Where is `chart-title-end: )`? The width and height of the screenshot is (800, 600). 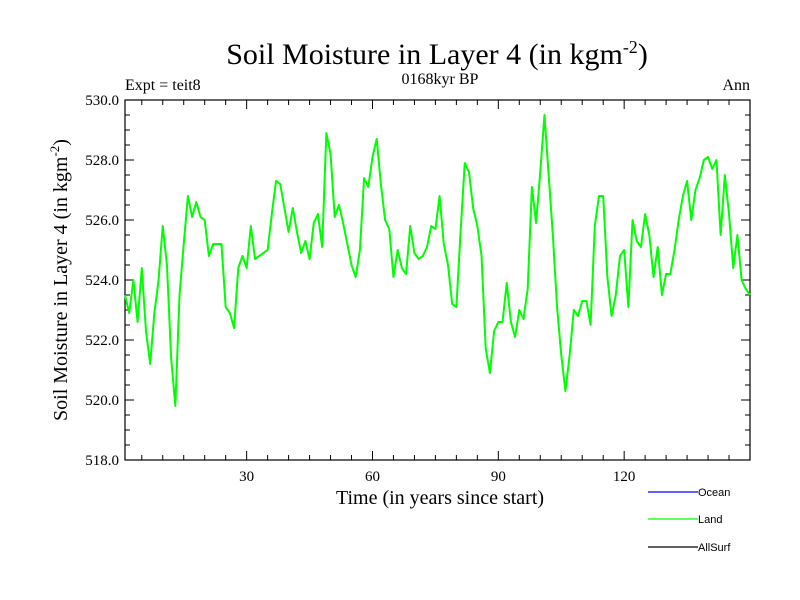
chart-title-end: ) is located at coordinates (643, 54).